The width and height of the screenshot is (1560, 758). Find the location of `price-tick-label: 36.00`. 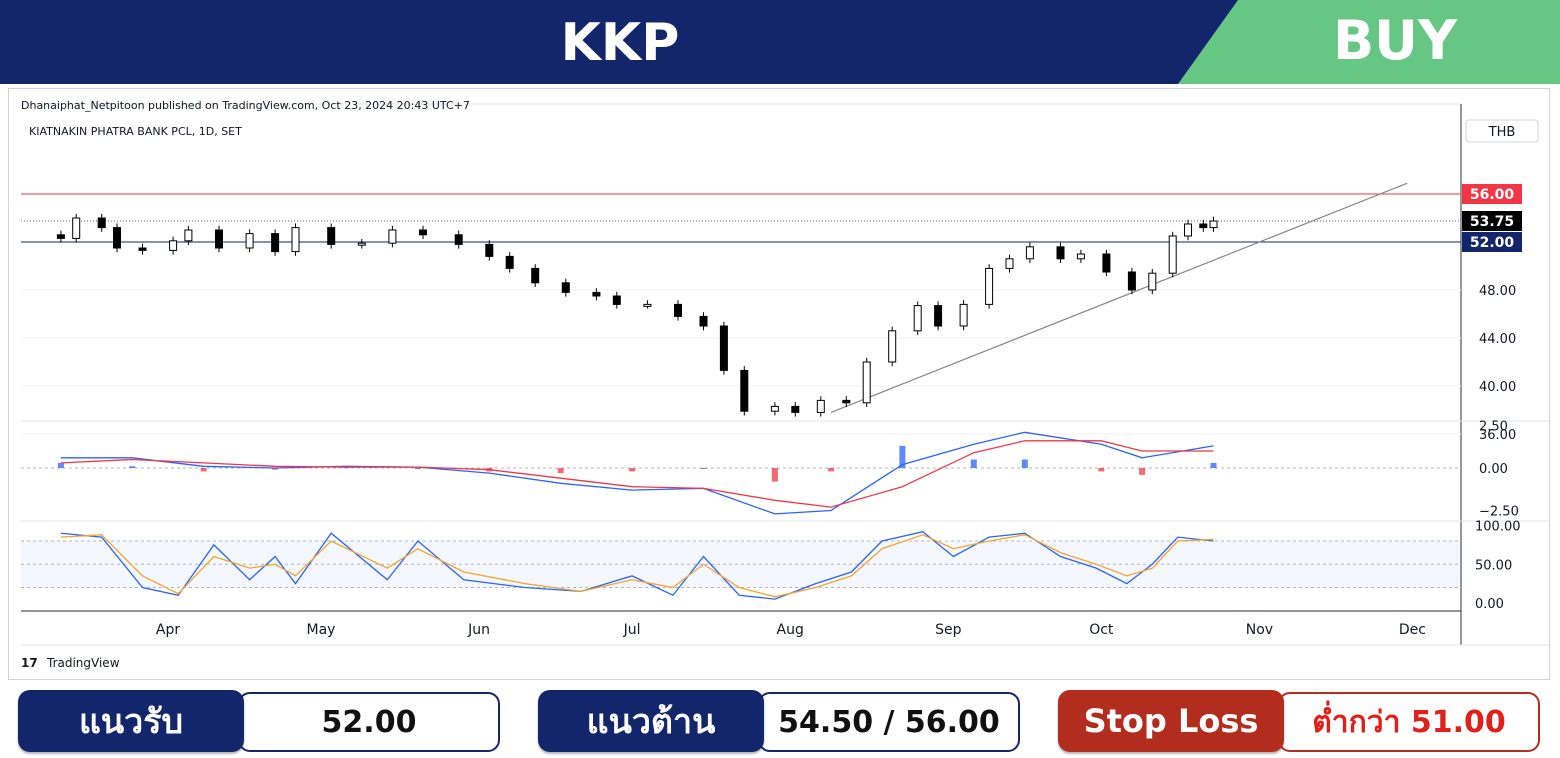

price-tick-label: 36.00 is located at coordinates (1497, 435).